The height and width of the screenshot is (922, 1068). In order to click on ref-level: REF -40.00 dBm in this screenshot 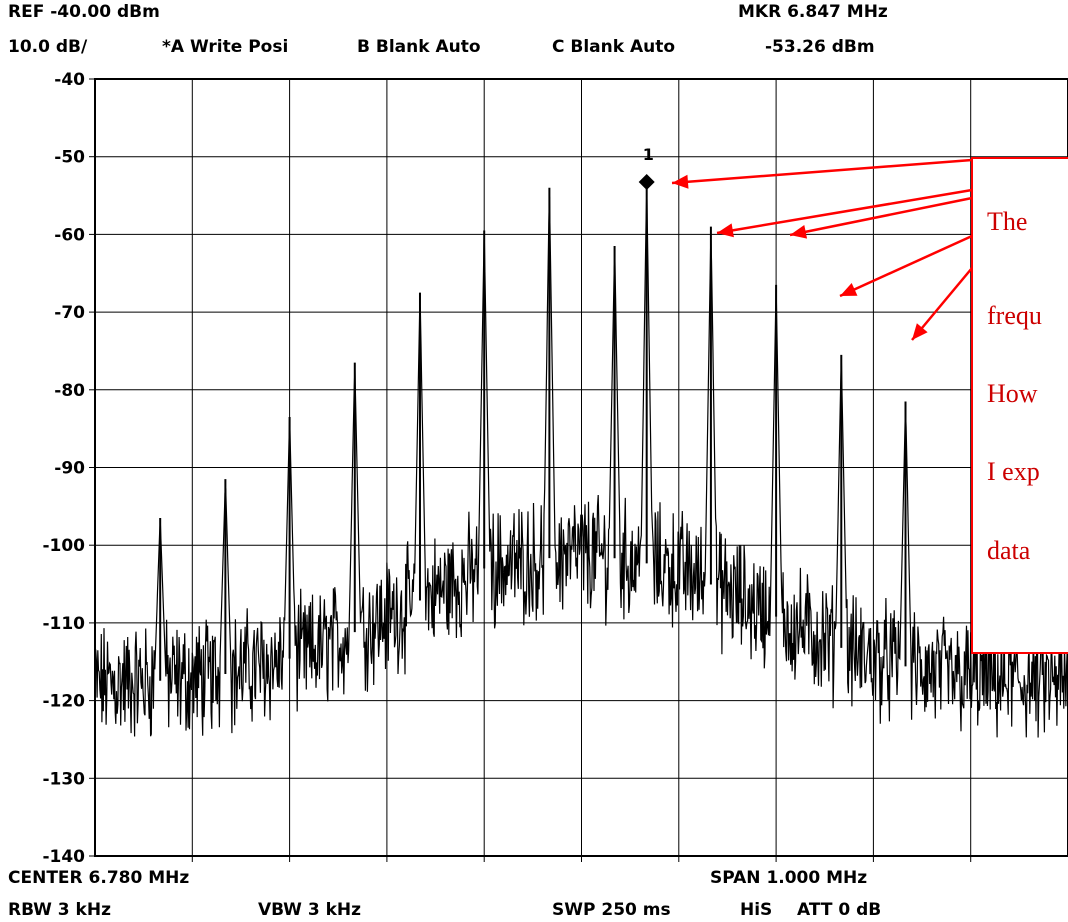, I will do `click(84, 12)`.